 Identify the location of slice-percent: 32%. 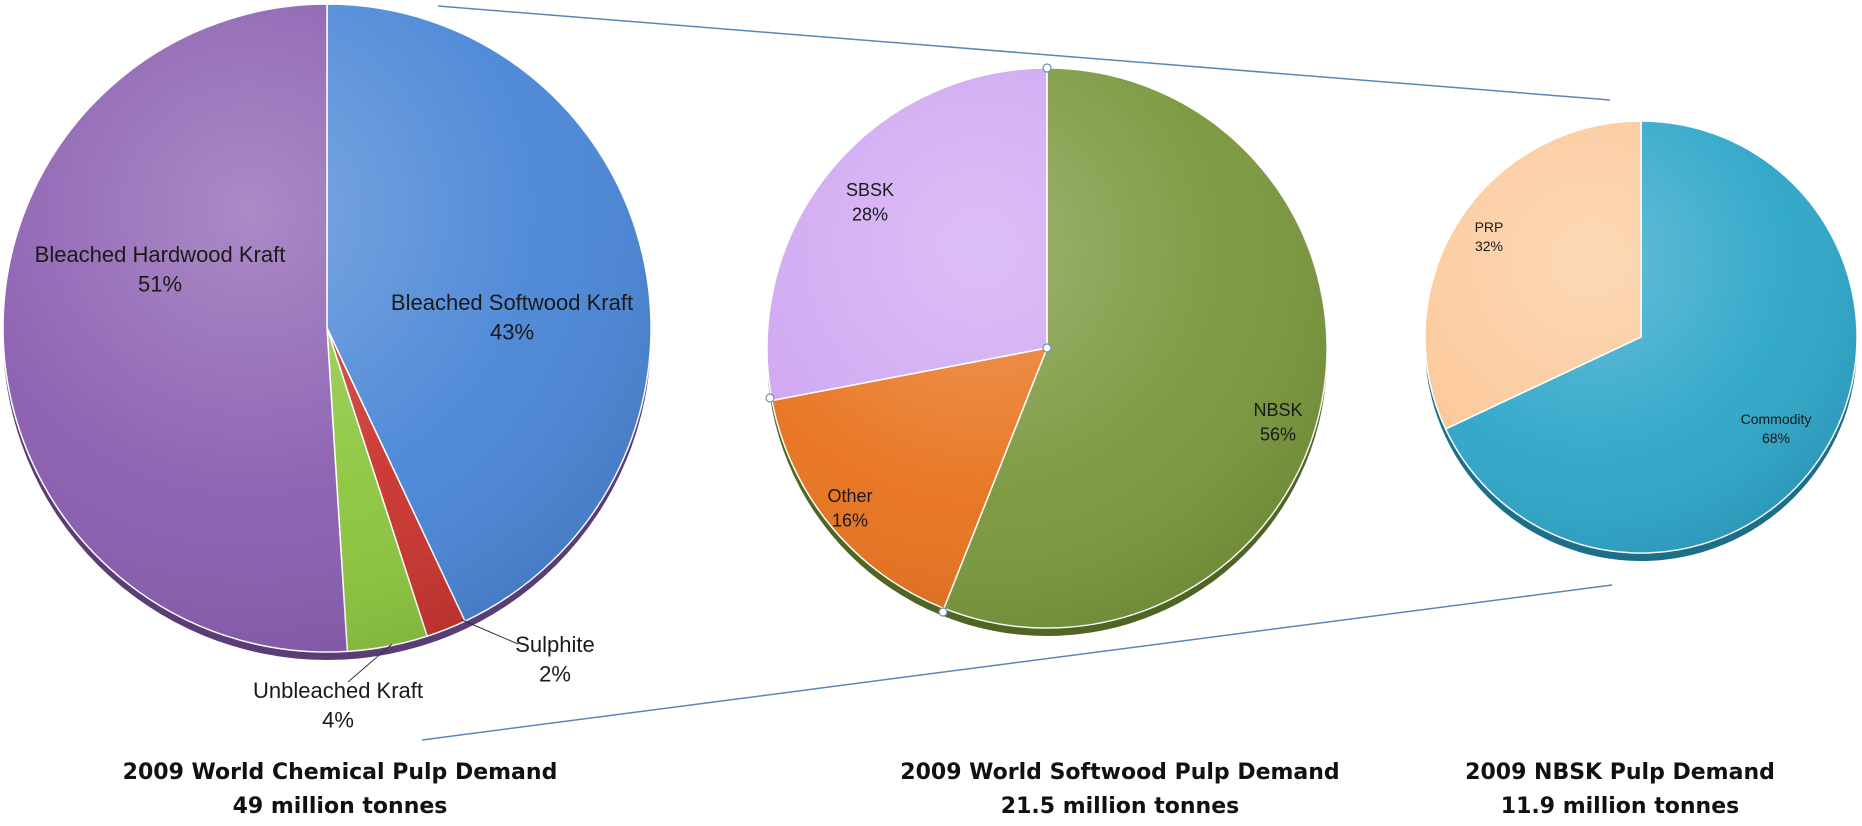
(1489, 246).